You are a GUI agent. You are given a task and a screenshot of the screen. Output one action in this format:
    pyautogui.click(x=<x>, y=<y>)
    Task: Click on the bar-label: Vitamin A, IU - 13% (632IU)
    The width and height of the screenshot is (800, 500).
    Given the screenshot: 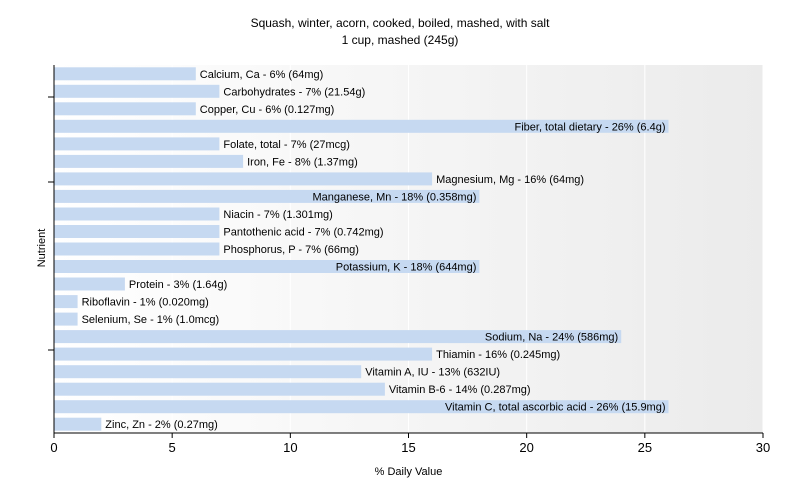 What is the action you would take?
    pyautogui.click(x=432, y=373)
    